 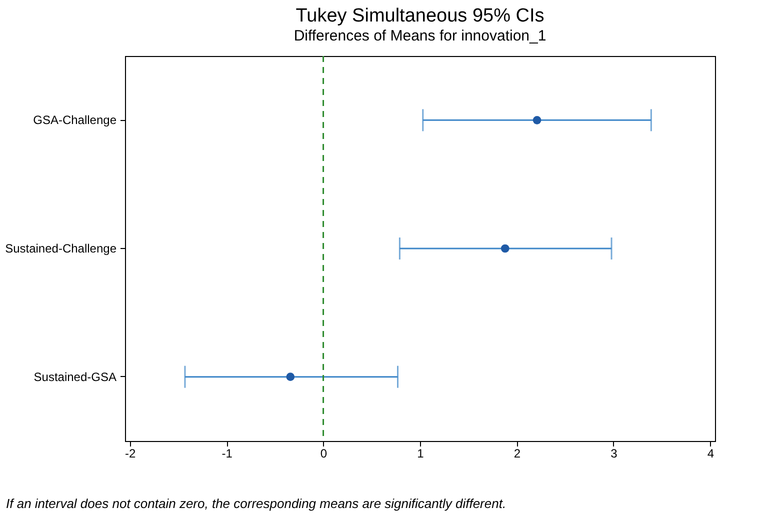 What do you see at coordinates (256, 503) in the screenshot?
I see `text: If an interval does not contain zero, the corresponding means are significantly different.` at bounding box center [256, 503].